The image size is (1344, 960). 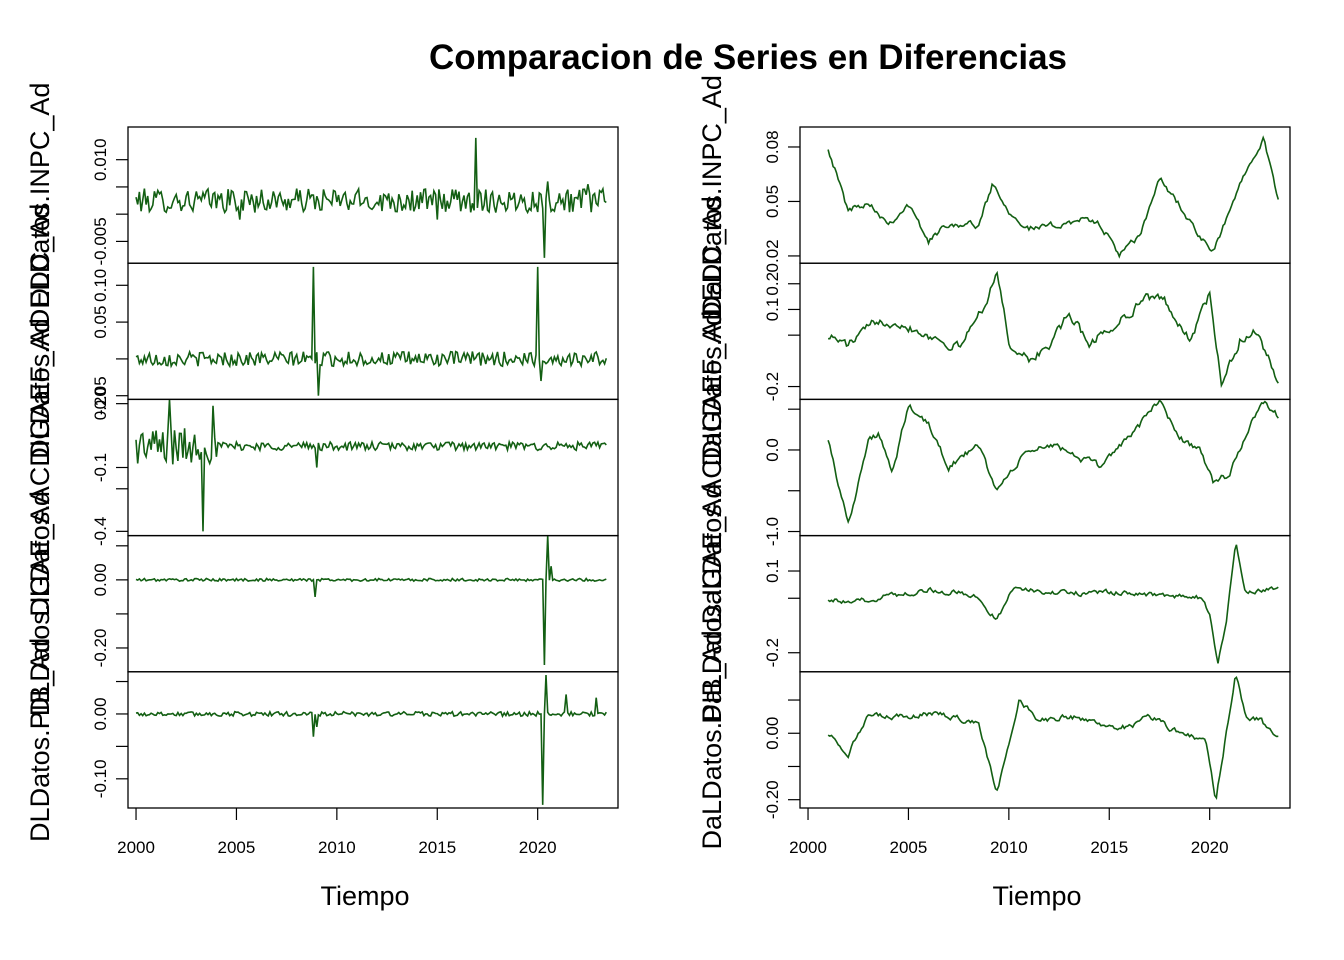 What do you see at coordinates (712, 195) in the screenshot?
I see `y-axis-label-1: DaLDatos.INPC_Ad` at bounding box center [712, 195].